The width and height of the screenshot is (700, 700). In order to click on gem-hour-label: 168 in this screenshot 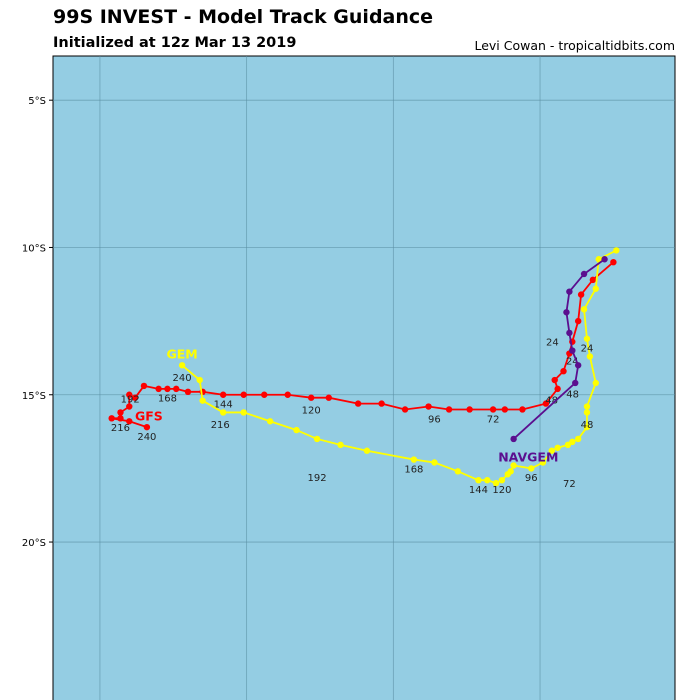, I will do `click(413, 469)`.